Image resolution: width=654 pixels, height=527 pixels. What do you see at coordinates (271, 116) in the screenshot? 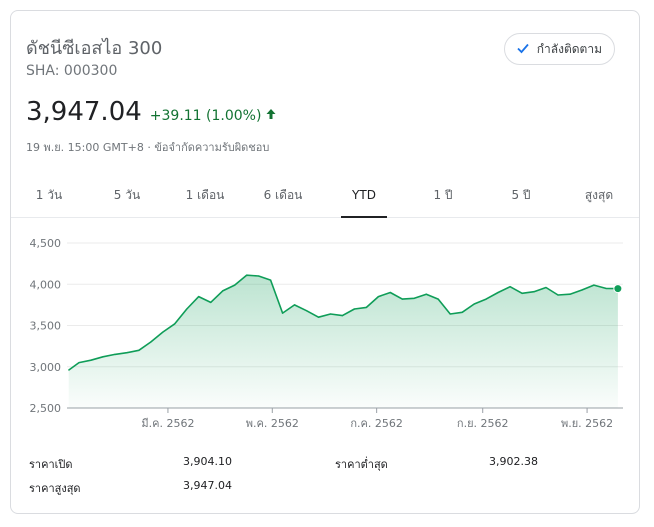
I see `arrow-up-icon` at bounding box center [271, 116].